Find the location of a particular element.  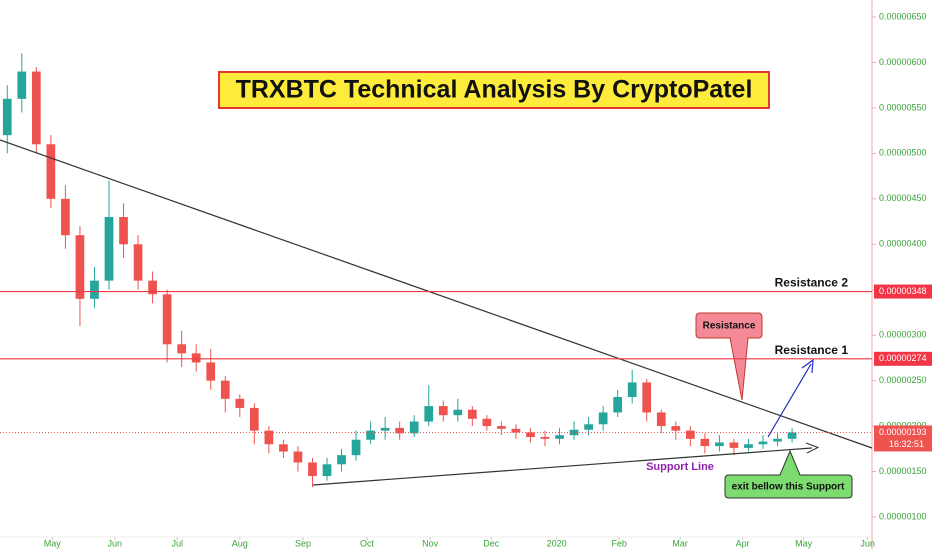

level-name: Resistance 1 is located at coordinates (812, 350).